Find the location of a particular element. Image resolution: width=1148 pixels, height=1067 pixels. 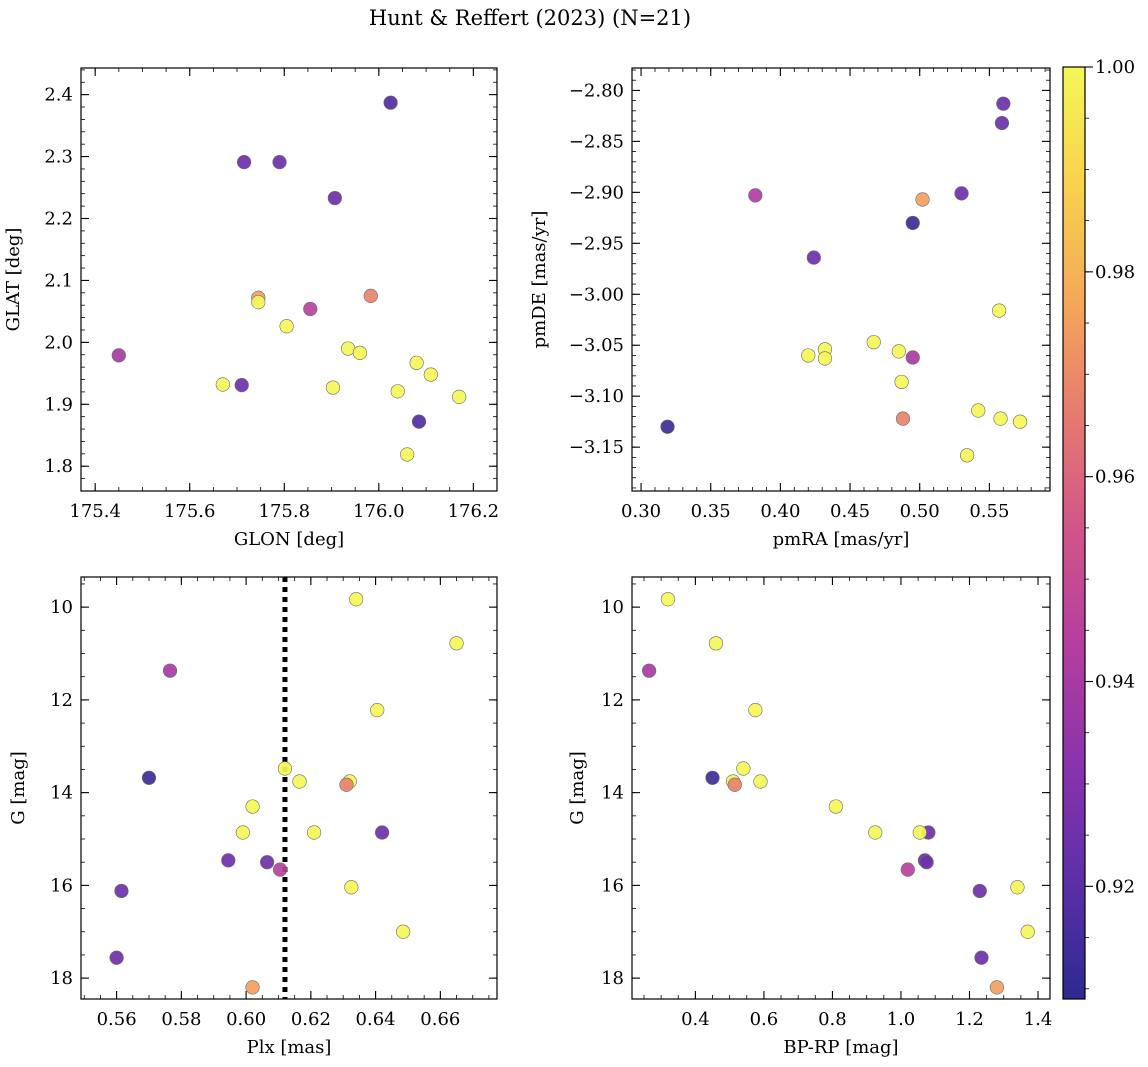

x-tick-label: 0.40 is located at coordinates (780, 511).